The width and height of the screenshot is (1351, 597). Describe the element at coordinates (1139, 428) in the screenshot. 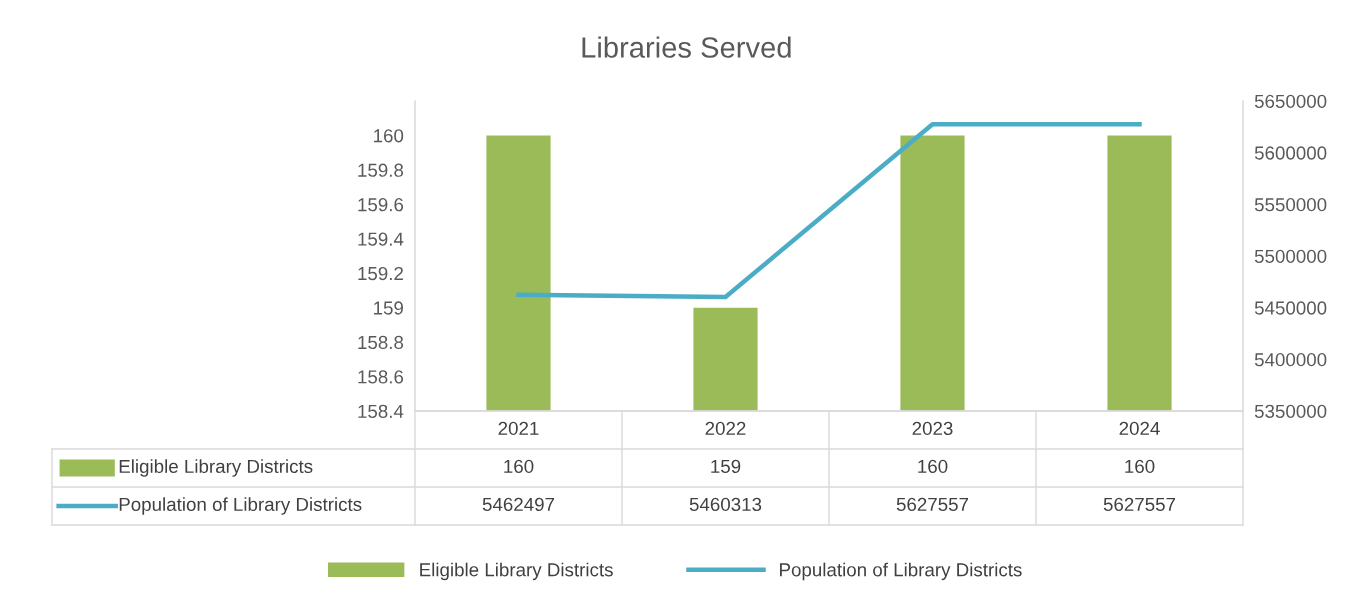

I see `x-tick-label: 2024` at that location.